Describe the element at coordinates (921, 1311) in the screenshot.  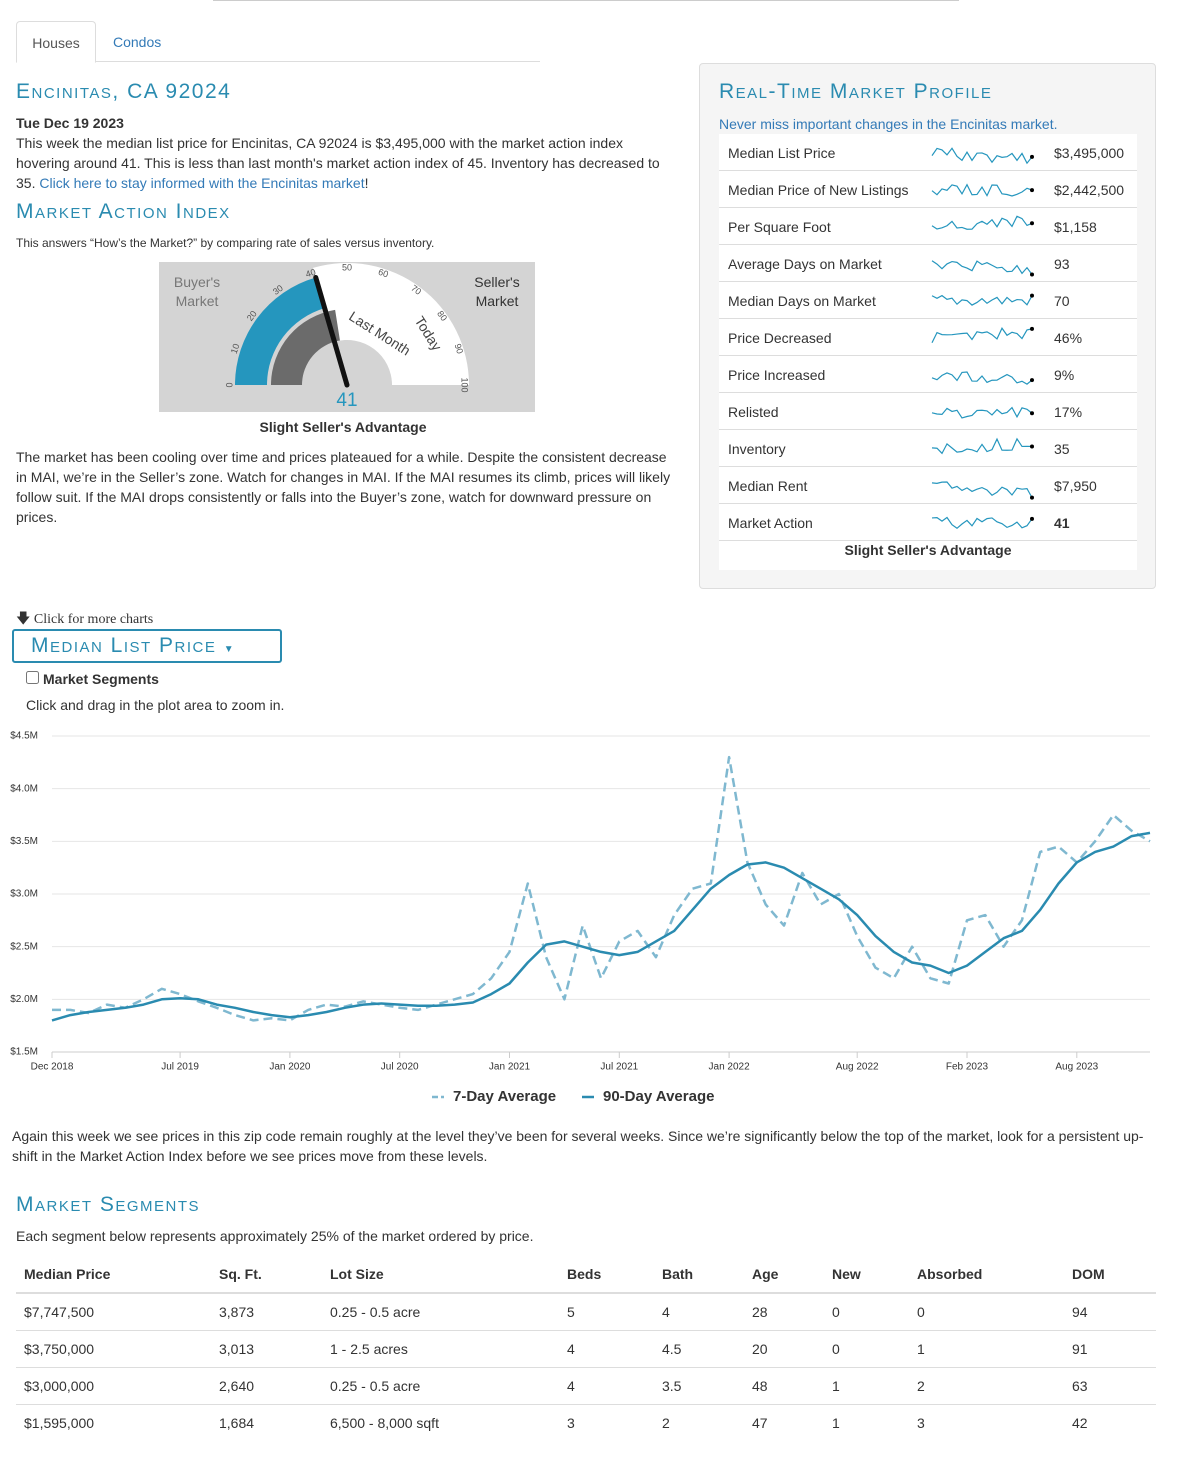
I see `table-cell: 0` at that location.